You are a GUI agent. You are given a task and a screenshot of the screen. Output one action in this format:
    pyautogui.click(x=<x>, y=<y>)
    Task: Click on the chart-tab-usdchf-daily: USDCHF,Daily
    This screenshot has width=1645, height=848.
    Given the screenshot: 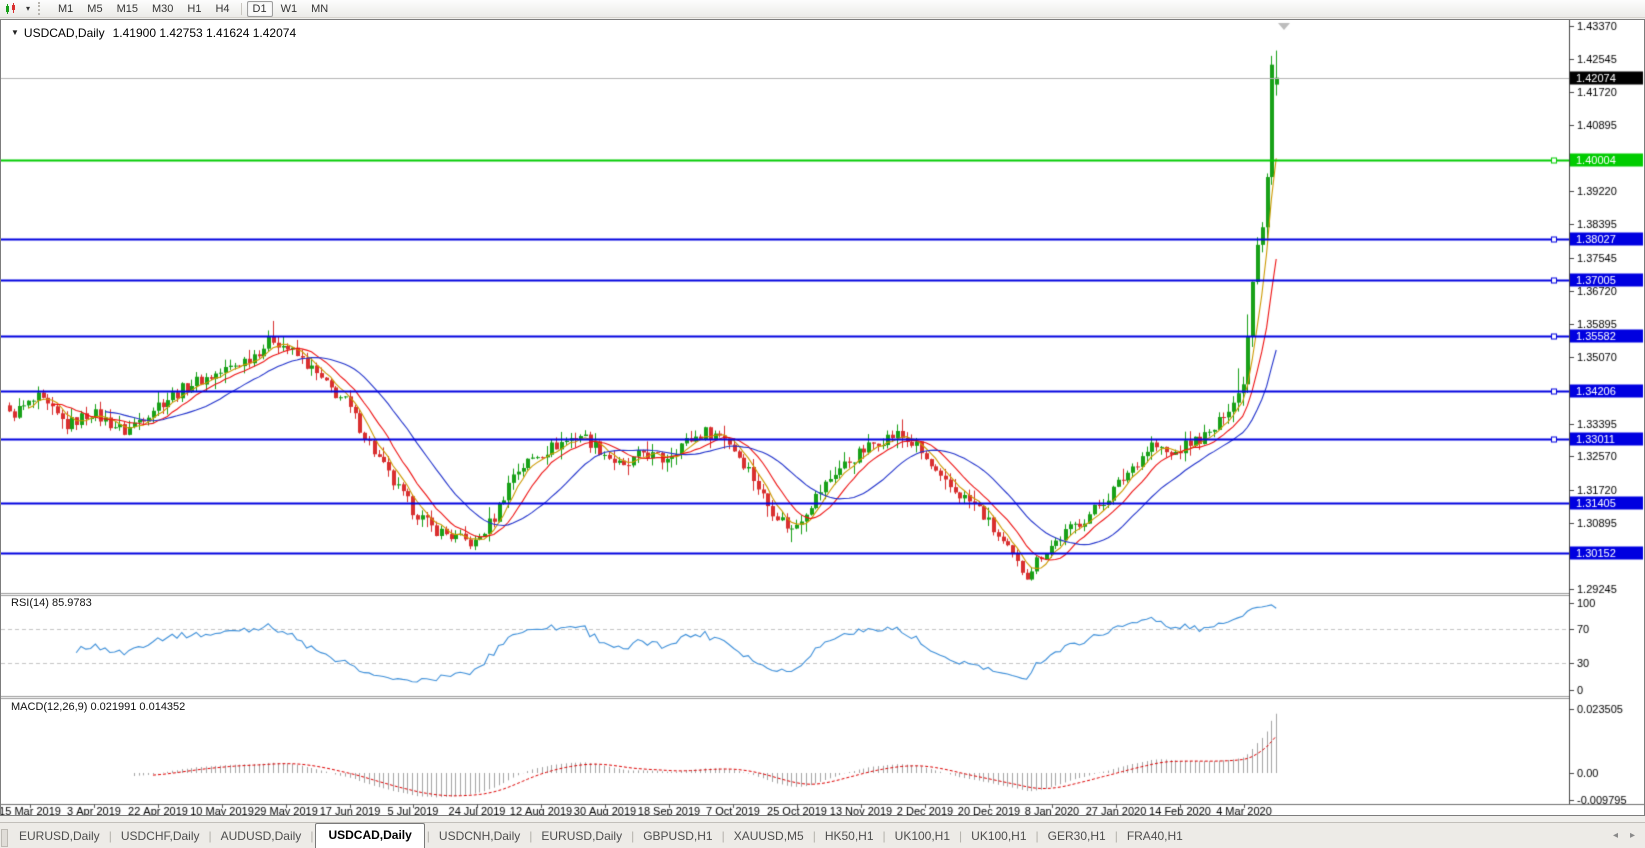 What is the action you would take?
    pyautogui.click(x=160, y=836)
    